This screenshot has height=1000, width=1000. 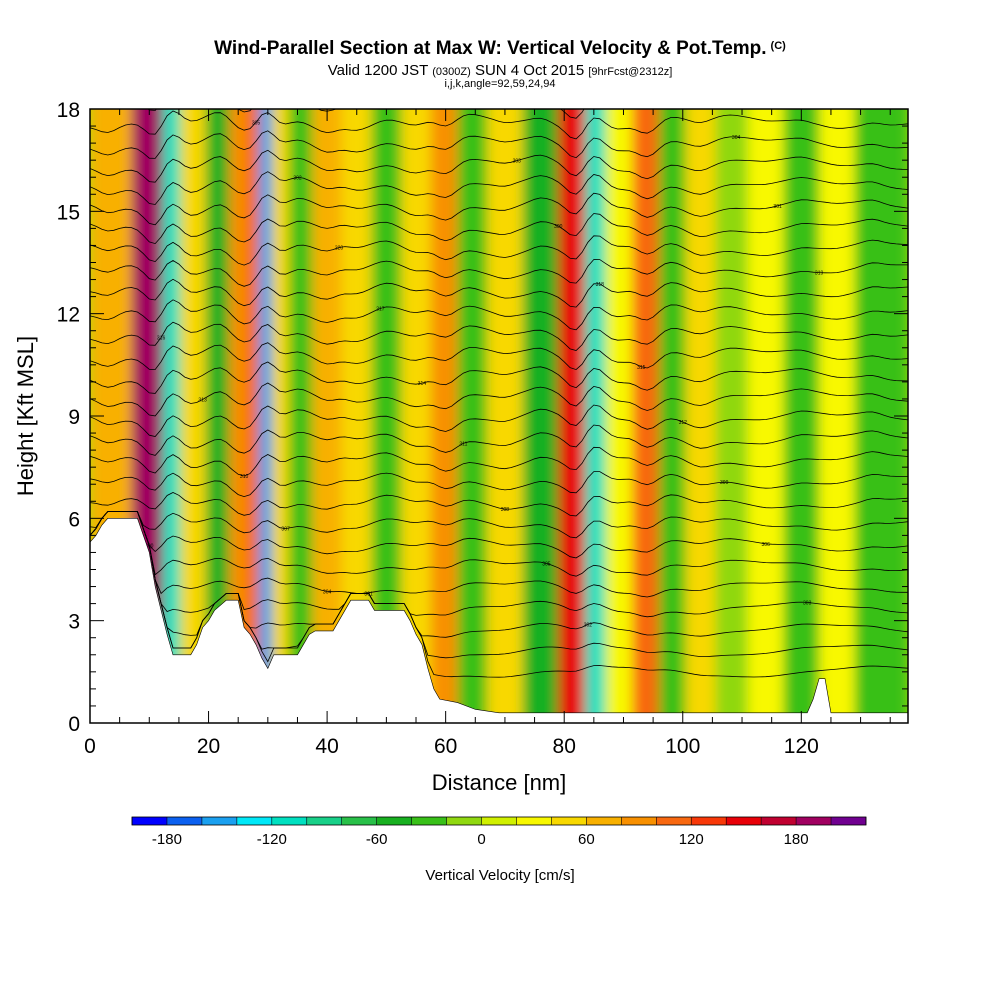 What do you see at coordinates (796, 839) in the screenshot?
I see `colorbar-tick-label: 180` at bounding box center [796, 839].